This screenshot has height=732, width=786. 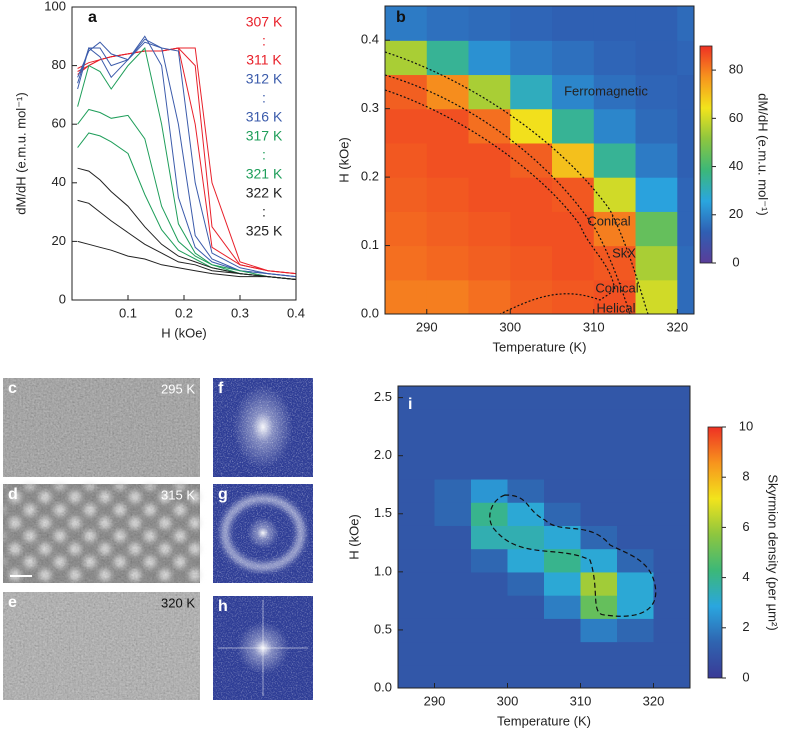 What do you see at coordinates (184, 332) in the screenshot?
I see `x-axis-label: H (kOe)` at bounding box center [184, 332].